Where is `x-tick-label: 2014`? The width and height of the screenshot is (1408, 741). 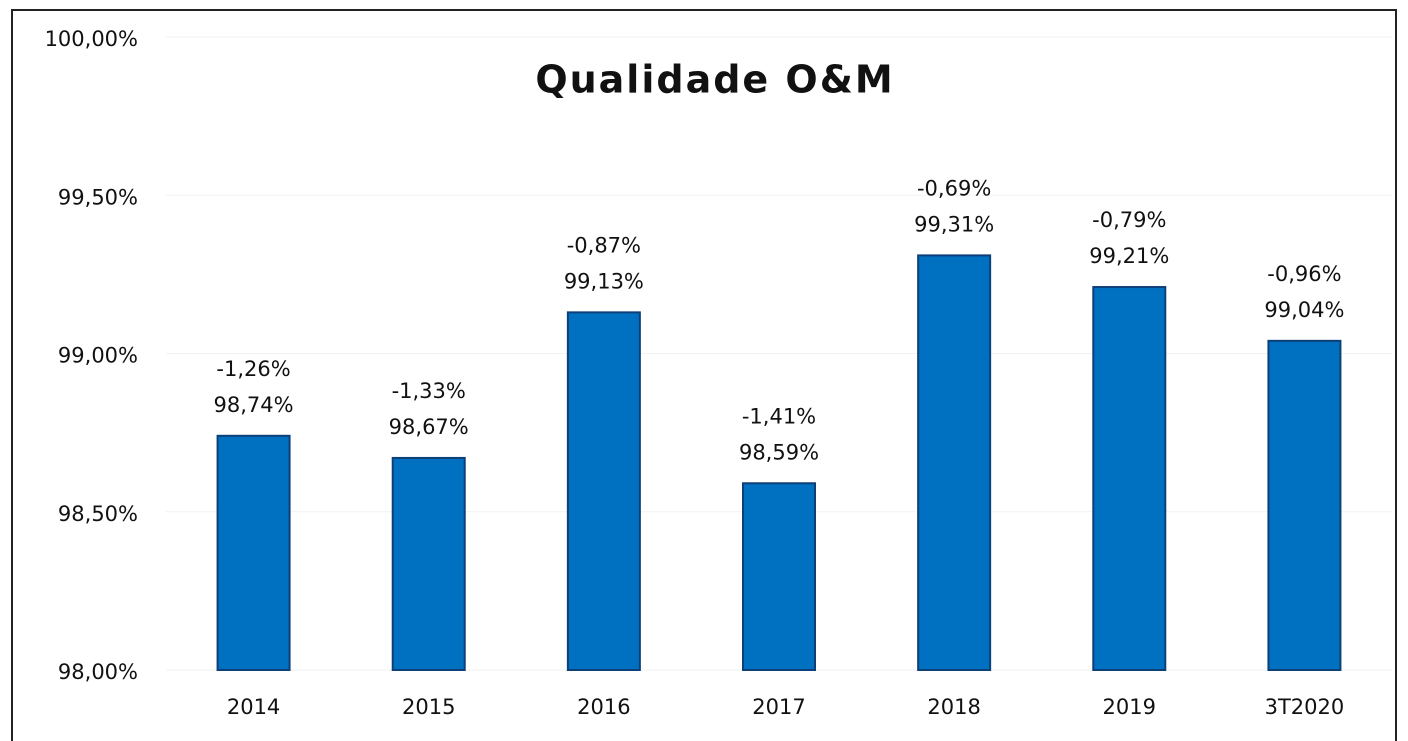
x-tick-label: 2014 is located at coordinates (253, 707).